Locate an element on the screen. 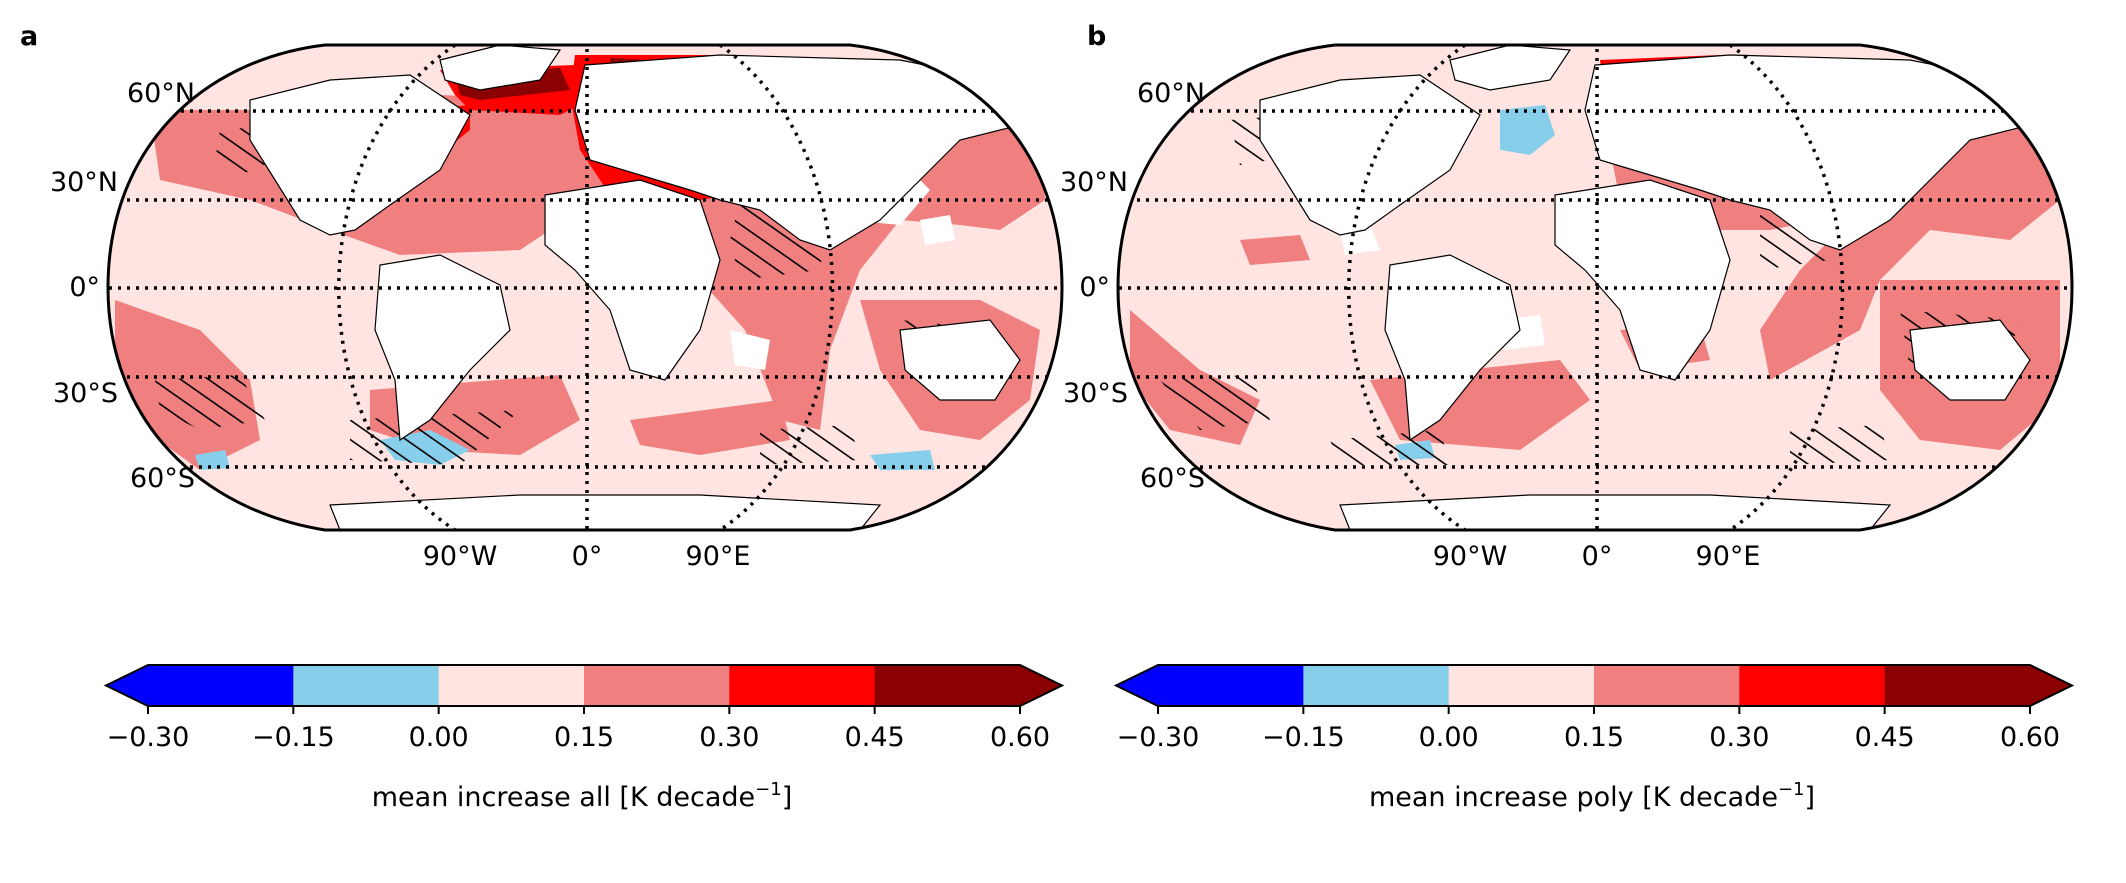 Image resolution: width=2126 pixels, height=883 pixels. panel-a-colorbar-tick-label: −0.30 is located at coordinates (148, 737).